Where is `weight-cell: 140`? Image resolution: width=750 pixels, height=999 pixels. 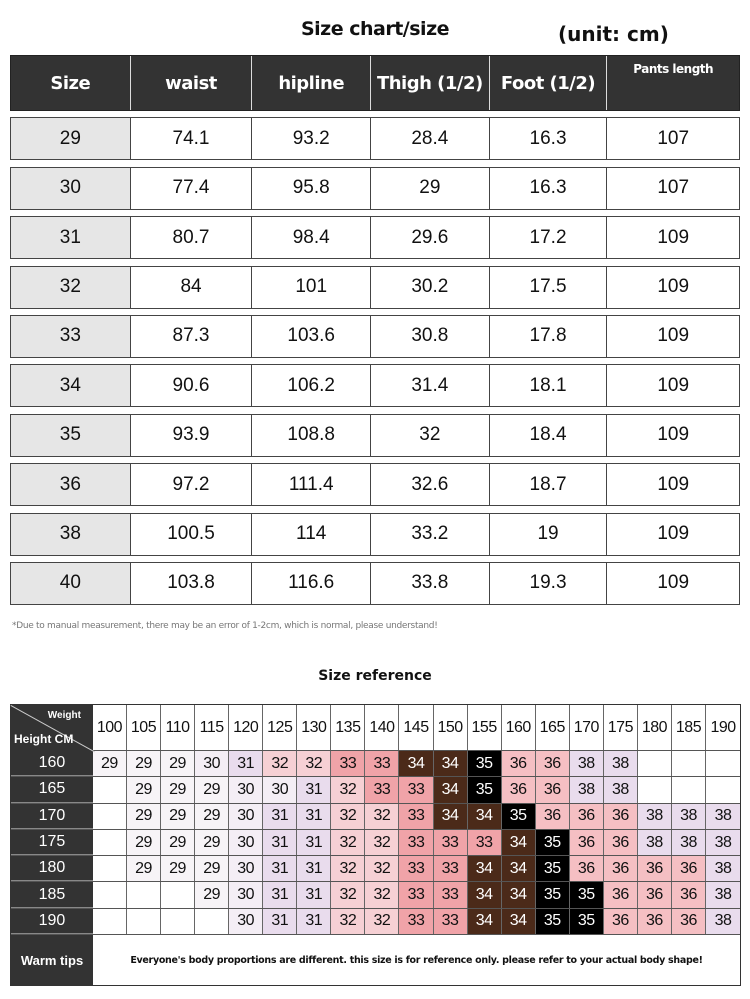
weight-cell: 140 is located at coordinates (382, 727).